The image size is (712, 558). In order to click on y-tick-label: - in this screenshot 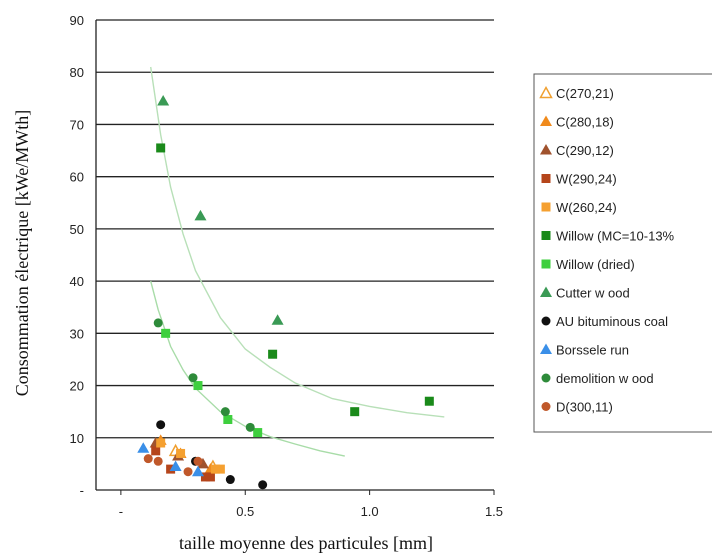, I will do `click(82, 490)`.